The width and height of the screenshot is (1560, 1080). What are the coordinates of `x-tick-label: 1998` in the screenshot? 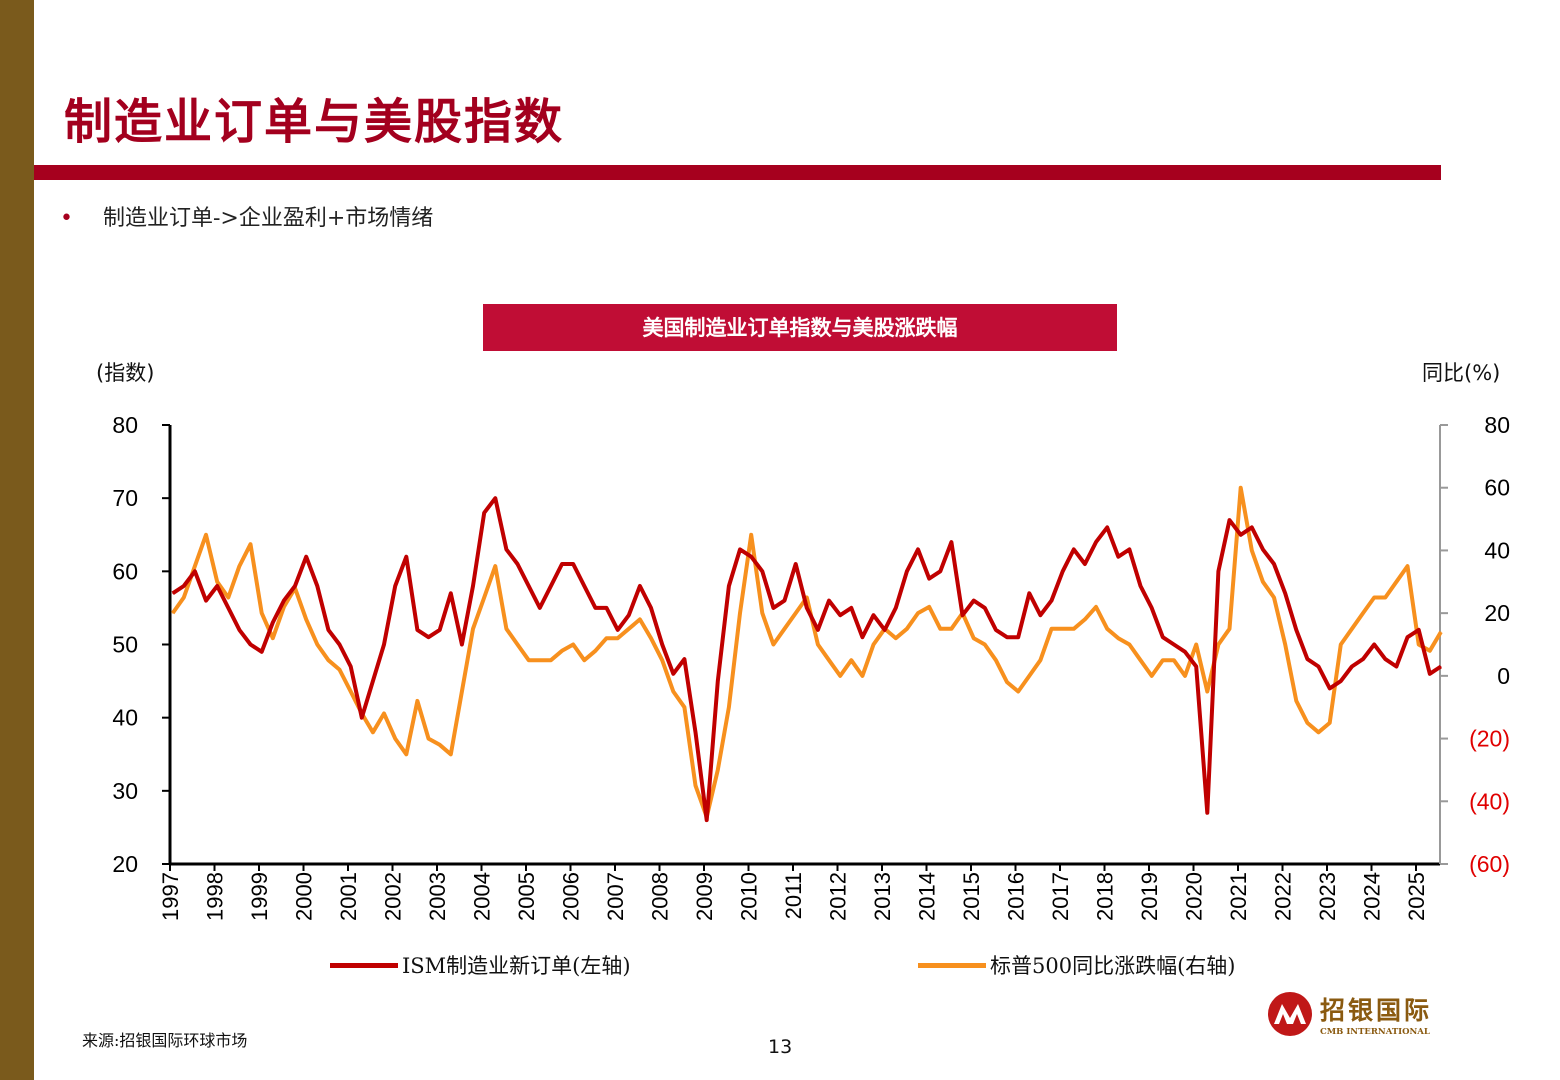 It's located at (215, 896).